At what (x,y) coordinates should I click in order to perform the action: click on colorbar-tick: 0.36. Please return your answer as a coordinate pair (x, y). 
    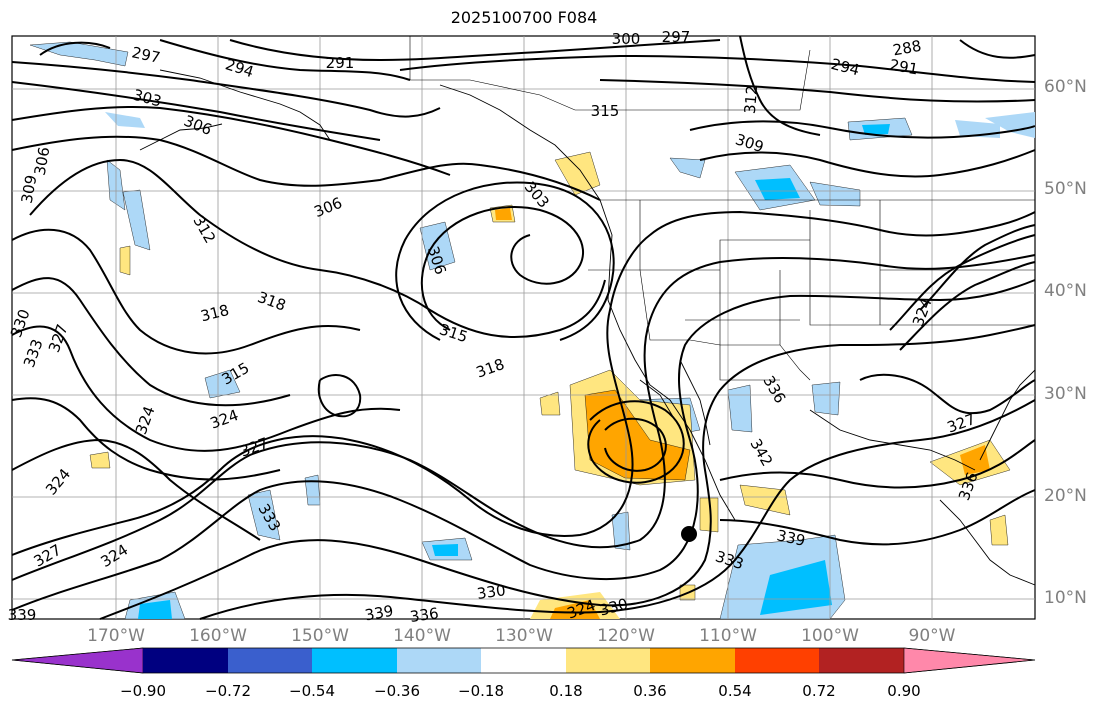
    Looking at the image, I should click on (650, 691).